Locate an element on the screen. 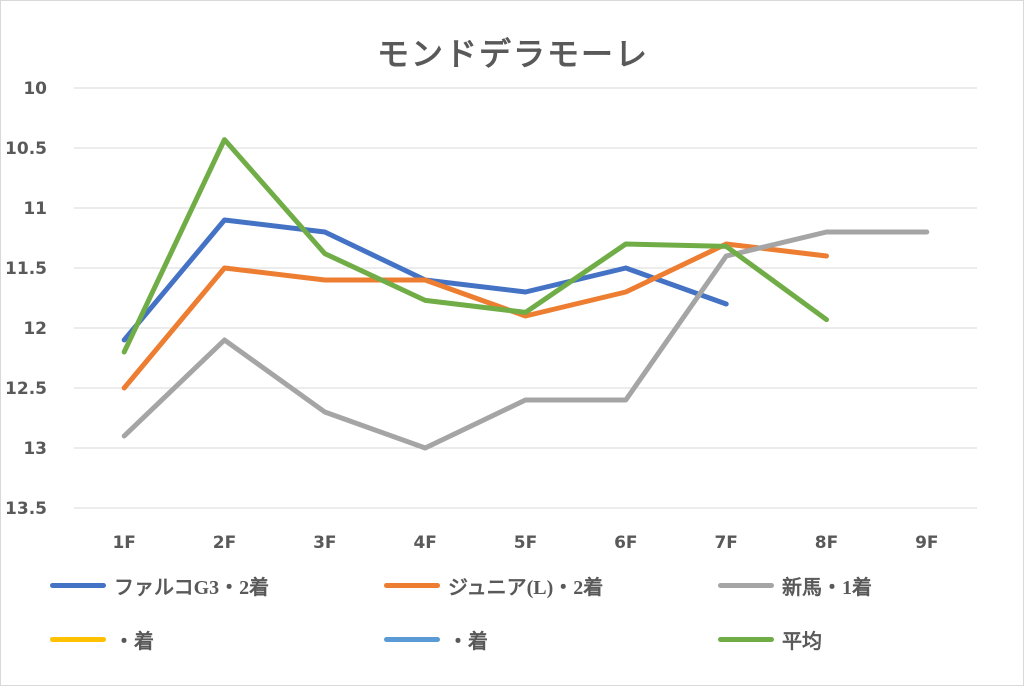 This screenshot has width=1024, height=686. legend-item-3: ・着 is located at coordinates (102, 639).